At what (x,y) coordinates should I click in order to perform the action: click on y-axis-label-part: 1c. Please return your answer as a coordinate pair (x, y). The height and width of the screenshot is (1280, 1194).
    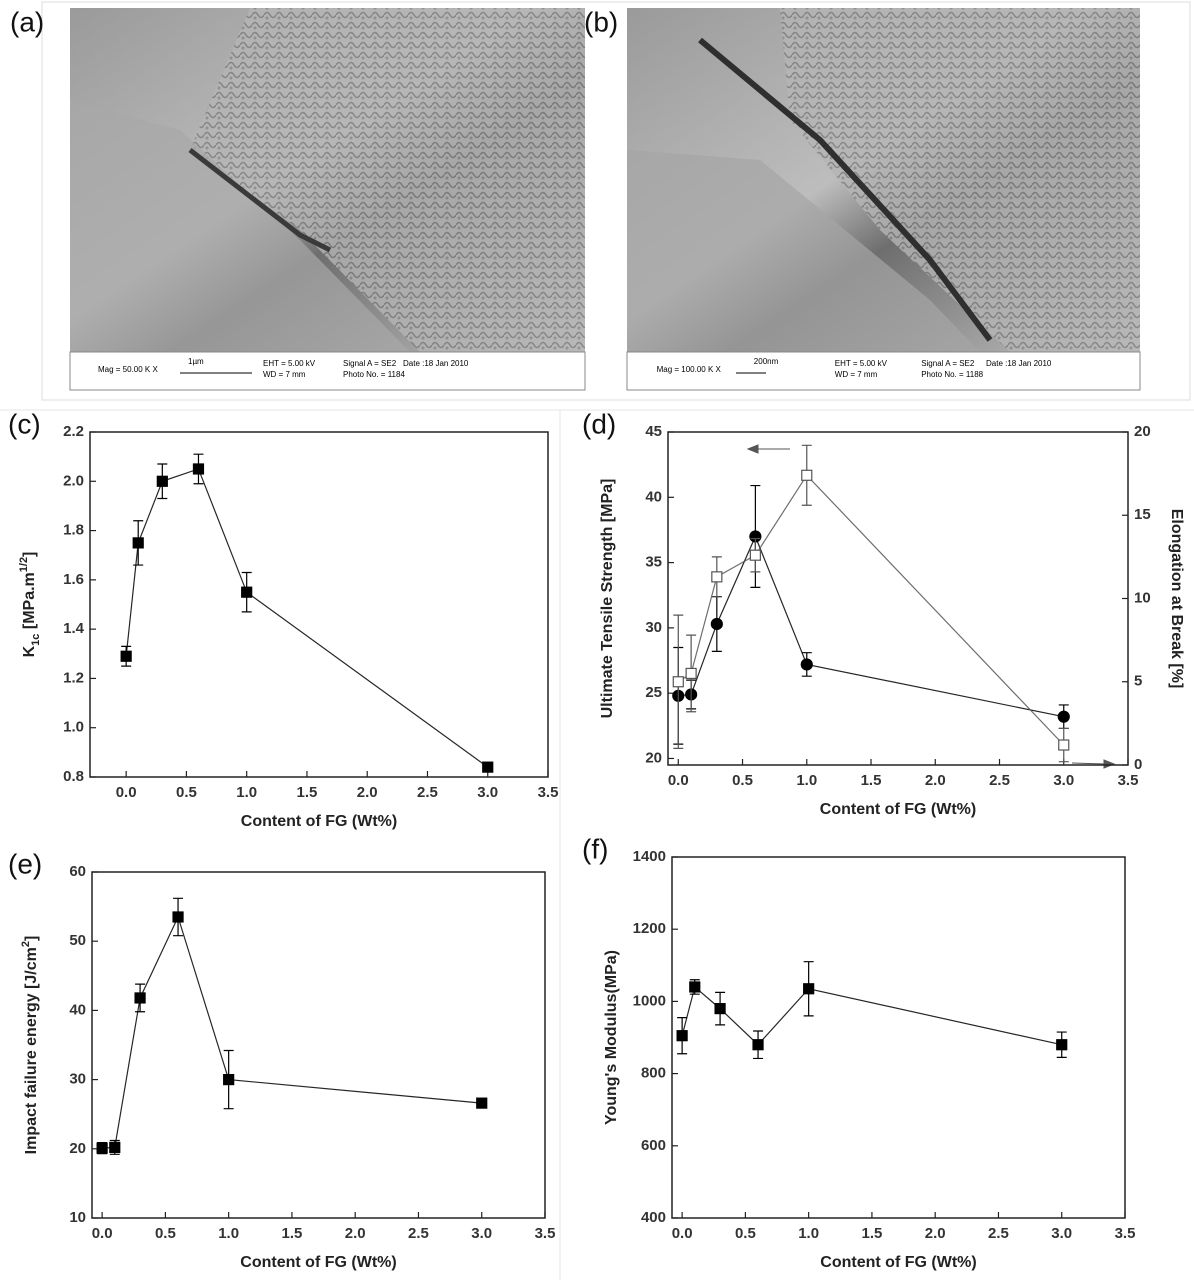
    Looking at the image, I should click on (36, 640).